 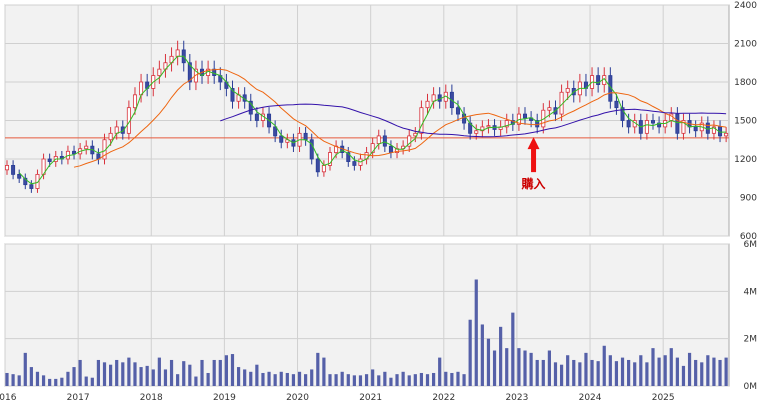 I want to click on volume-tick-label: 6M, so click(x=751, y=245).